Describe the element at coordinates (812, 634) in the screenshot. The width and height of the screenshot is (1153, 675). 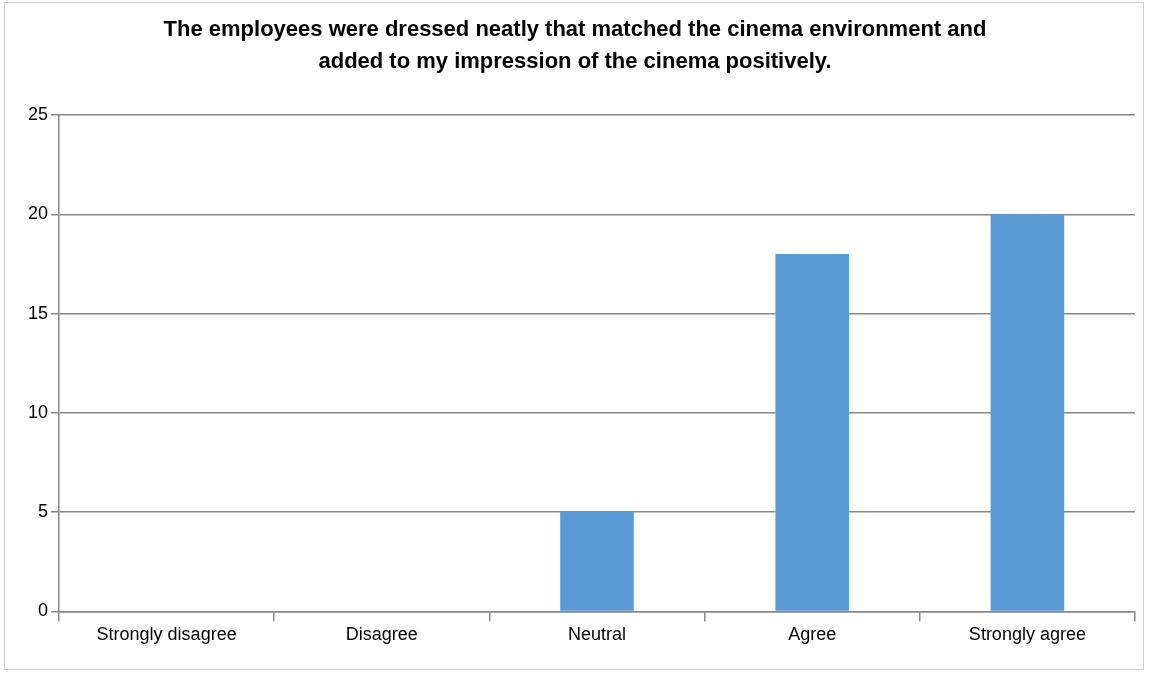
I see `x-tick-label: Agree` at that location.